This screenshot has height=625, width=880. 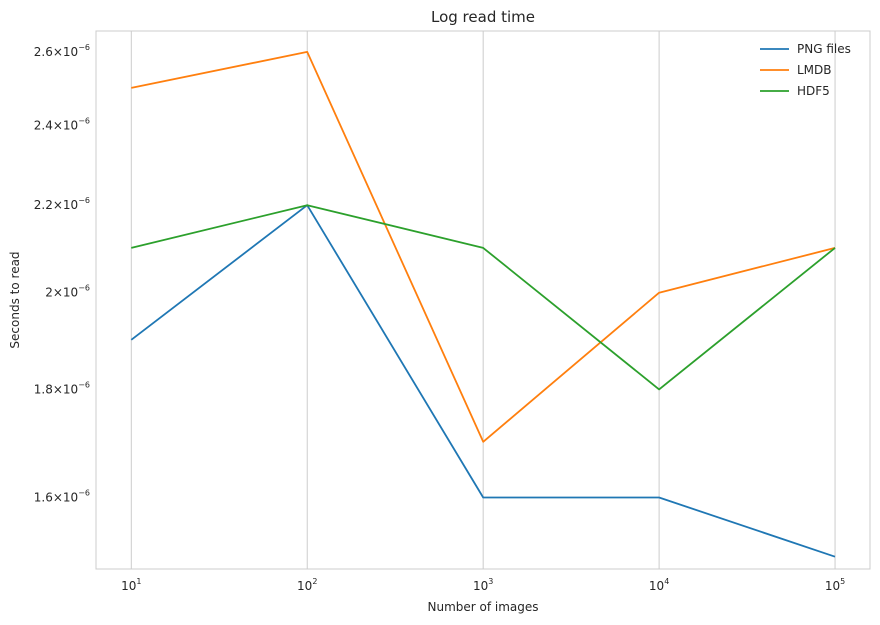 What do you see at coordinates (824, 49) in the screenshot?
I see `legend-label: PNG files` at bounding box center [824, 49].